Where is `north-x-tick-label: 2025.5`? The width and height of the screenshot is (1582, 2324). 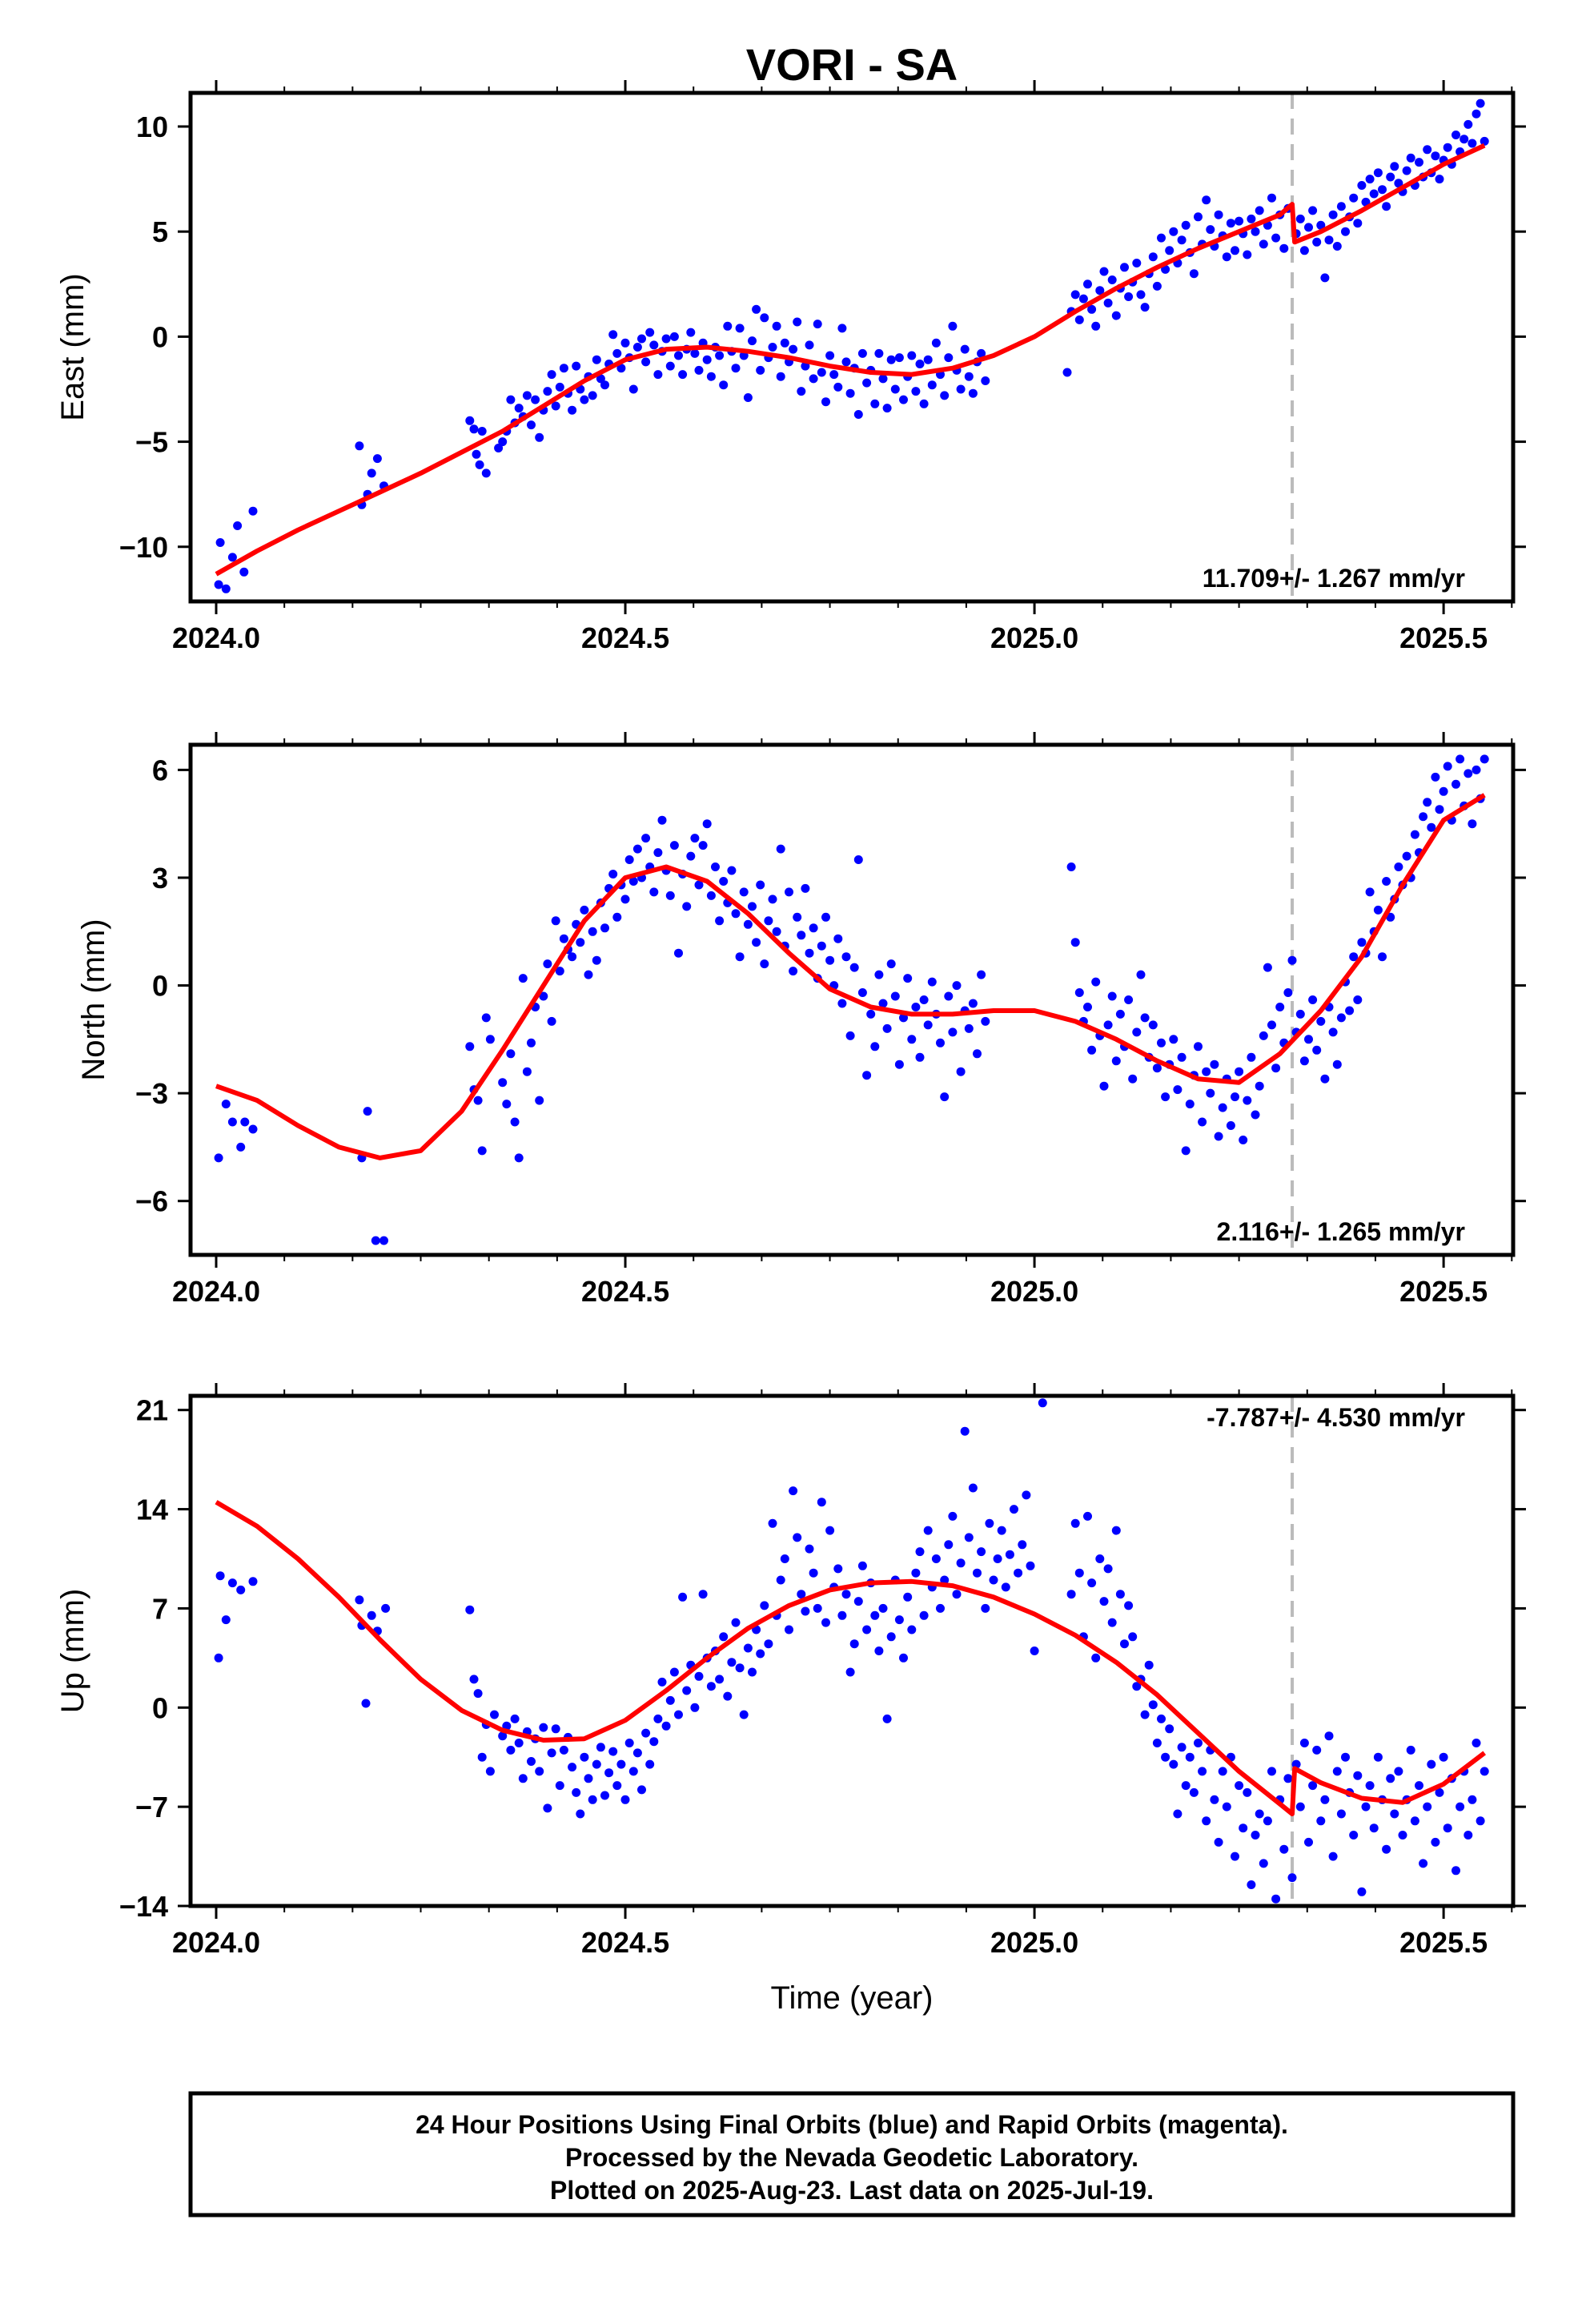
north-x-tick-label: 2025.5 is located at coordinates (1443, 1291).